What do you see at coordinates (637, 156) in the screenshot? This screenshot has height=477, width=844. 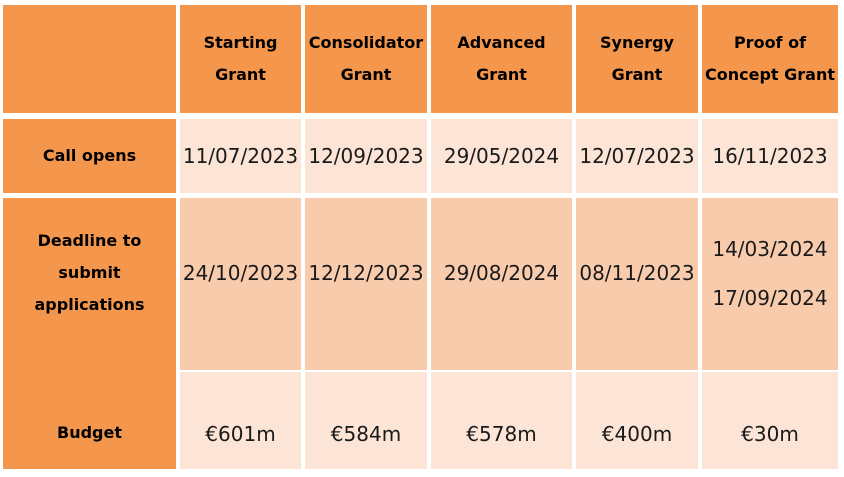 I see `cell-call-opens-synergy: 12/07/2023` at bounding box center [637, 156].